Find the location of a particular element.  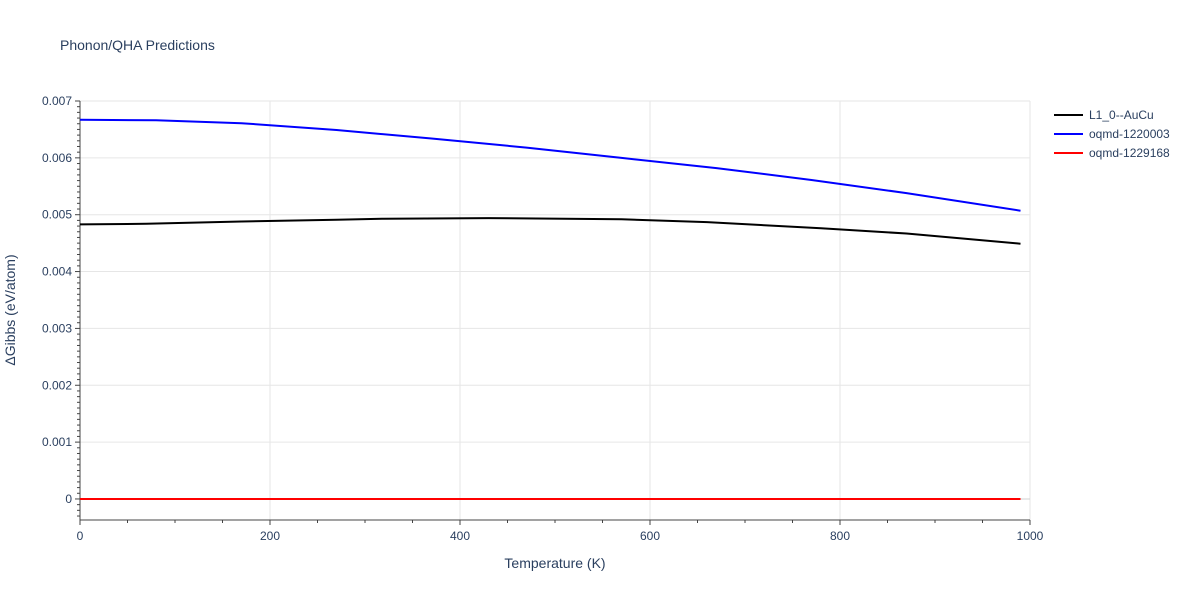

y-tick-label: 0.006 is located at coordinates (57, 158).